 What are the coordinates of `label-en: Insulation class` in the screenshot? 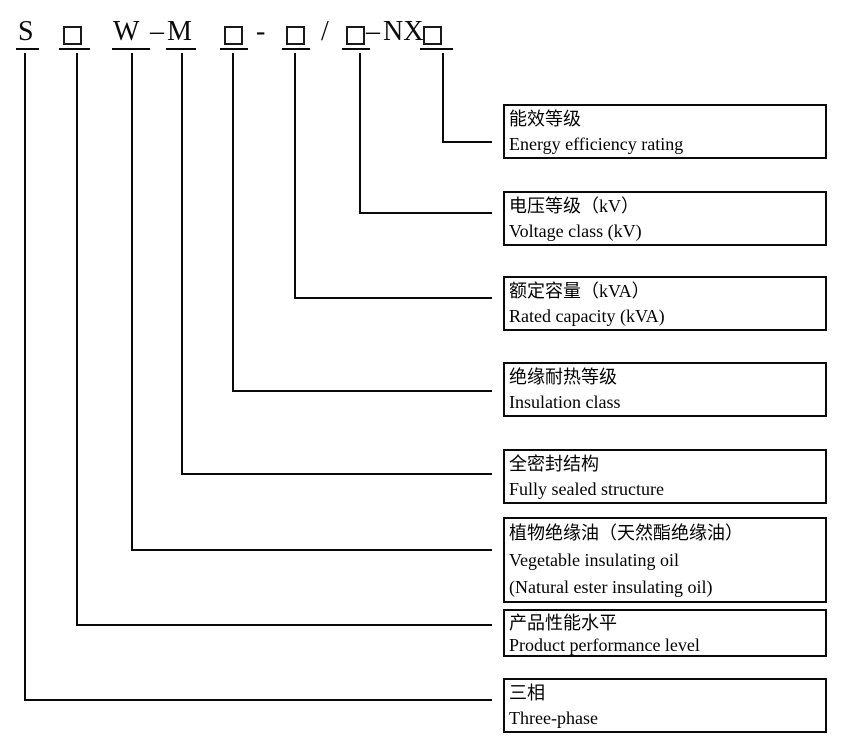 It's located at (565, 402).